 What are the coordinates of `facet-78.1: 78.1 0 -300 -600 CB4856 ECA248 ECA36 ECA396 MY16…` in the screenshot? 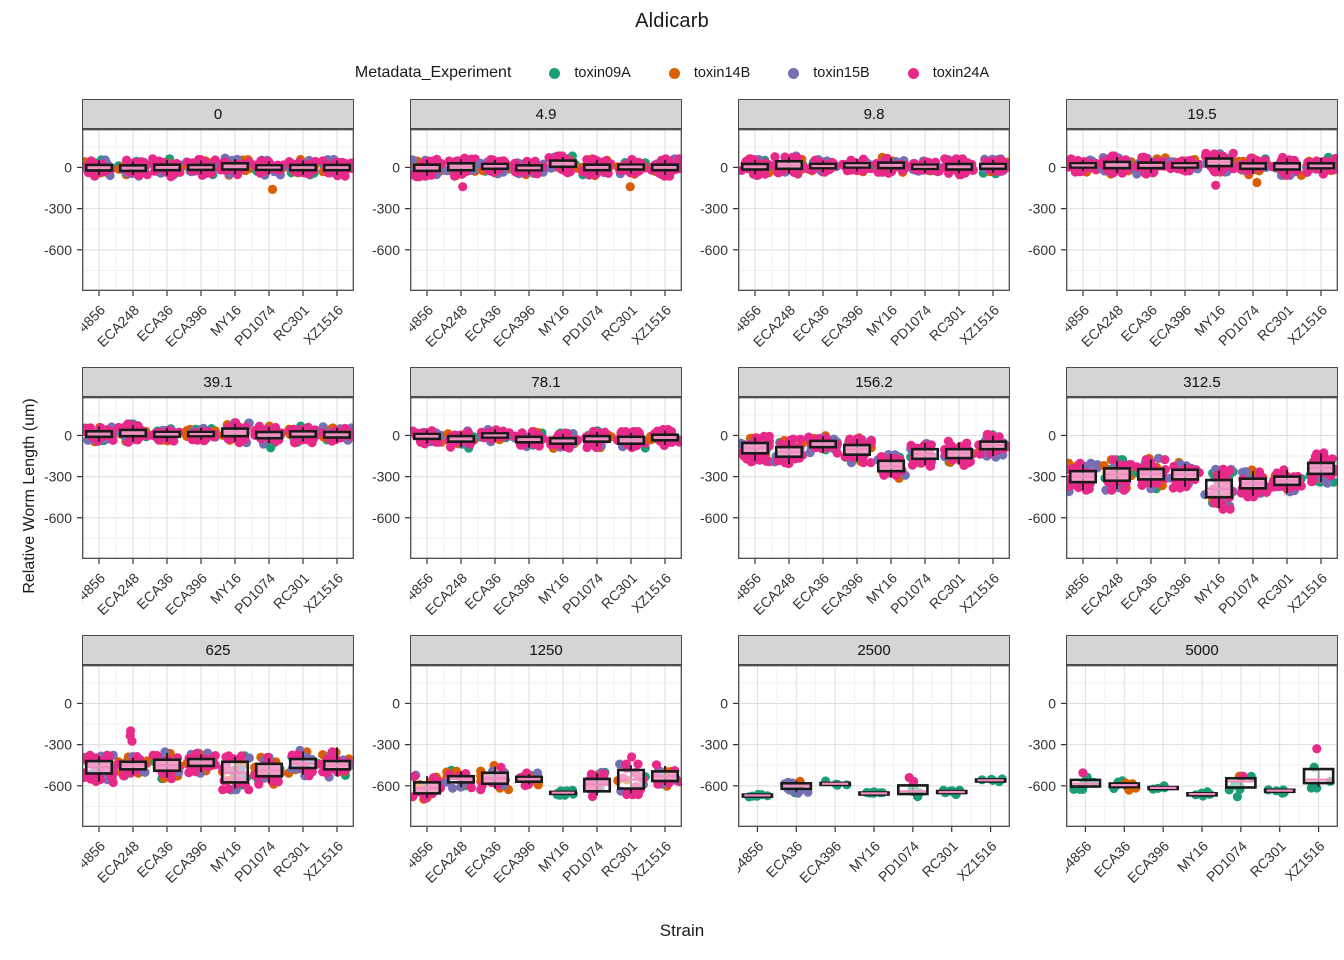 It's located at (518, 498).